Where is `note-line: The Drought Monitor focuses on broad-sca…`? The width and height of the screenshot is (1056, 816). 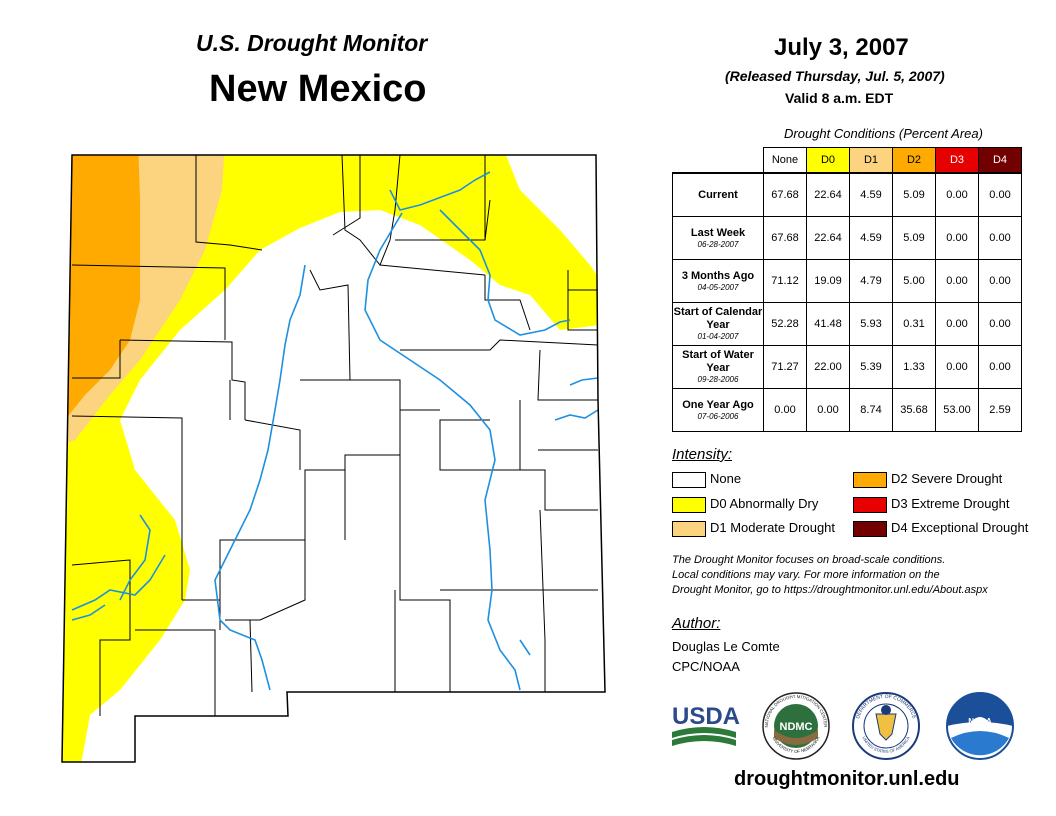
note-line: The Drought Monitor focuses on broad-sca… is located at coordinates (809, 560).